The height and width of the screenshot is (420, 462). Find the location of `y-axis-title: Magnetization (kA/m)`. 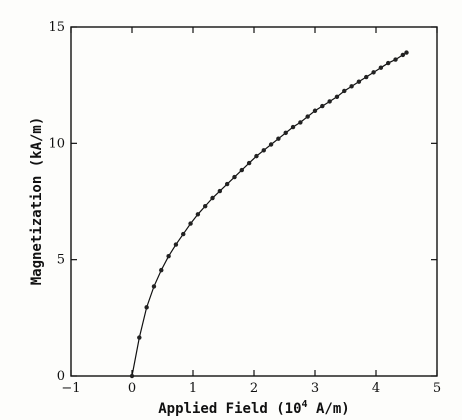

y-axis-title: Magnetization (kA/m) is located at coordinates (37, 201).